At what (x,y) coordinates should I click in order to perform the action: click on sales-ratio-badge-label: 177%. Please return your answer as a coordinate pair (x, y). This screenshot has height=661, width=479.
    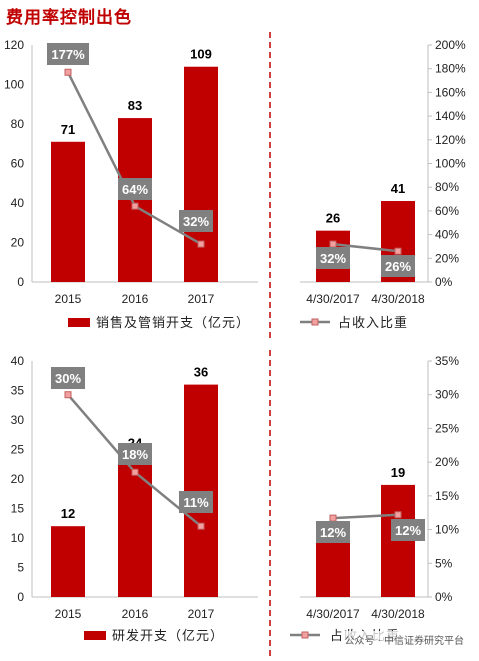
    Looking at the image, I should click on (68, 54).